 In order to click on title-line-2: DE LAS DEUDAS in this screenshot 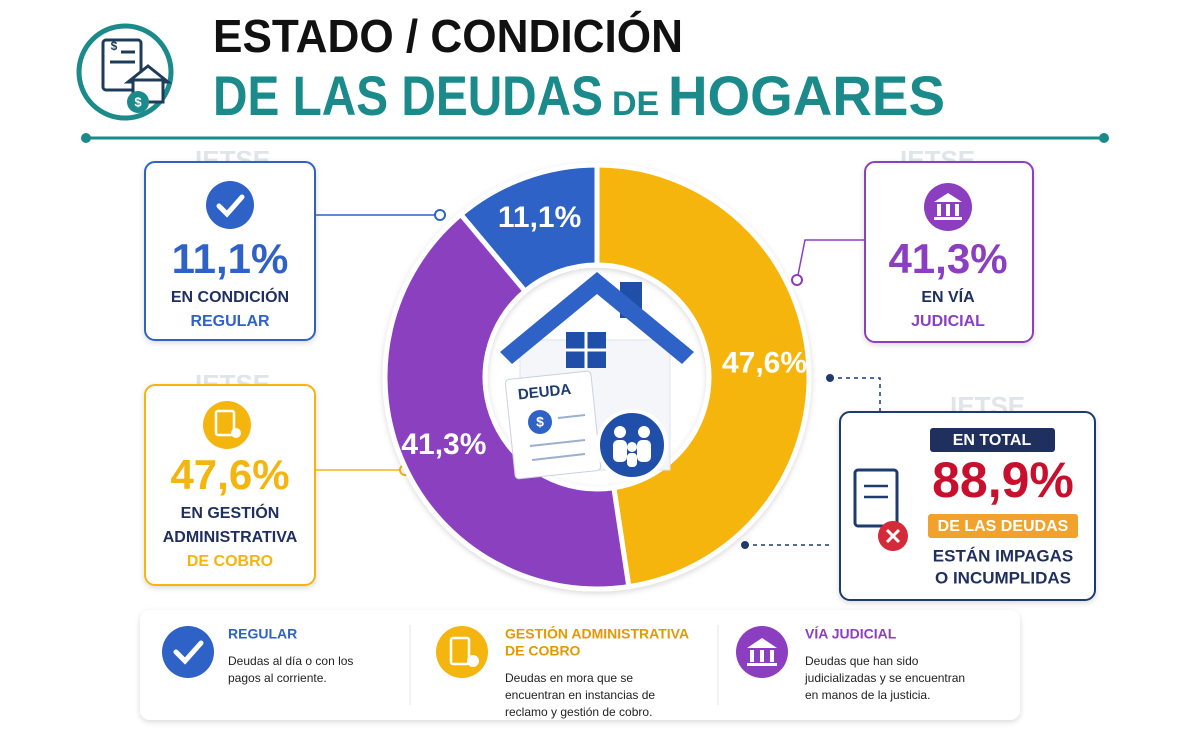, I will do `click(408, 95)`.